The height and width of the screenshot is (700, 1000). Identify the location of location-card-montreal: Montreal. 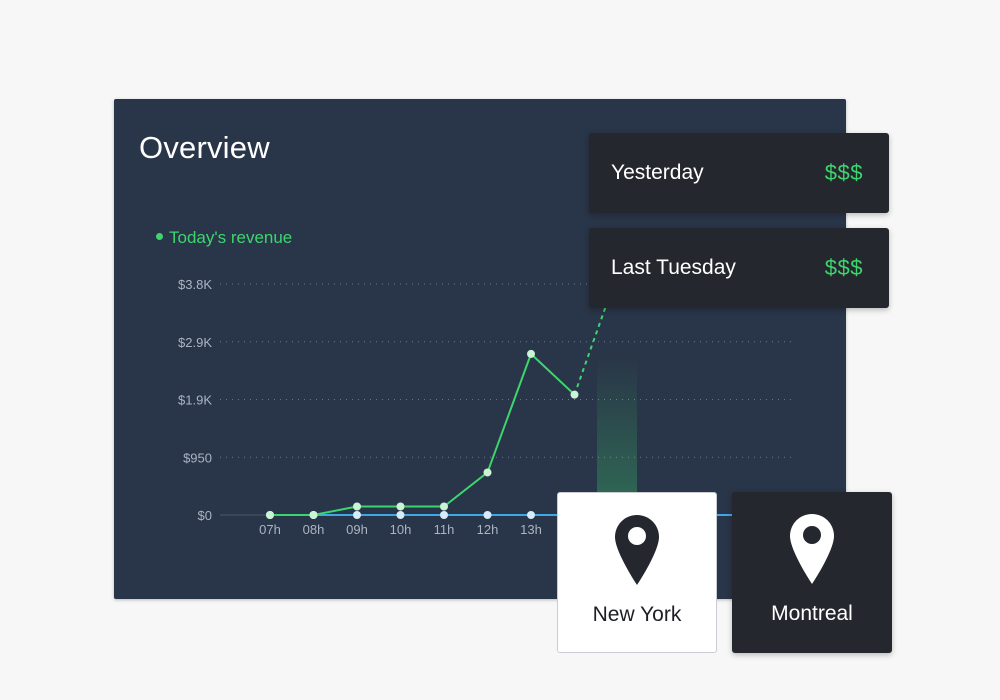
(812, 572).